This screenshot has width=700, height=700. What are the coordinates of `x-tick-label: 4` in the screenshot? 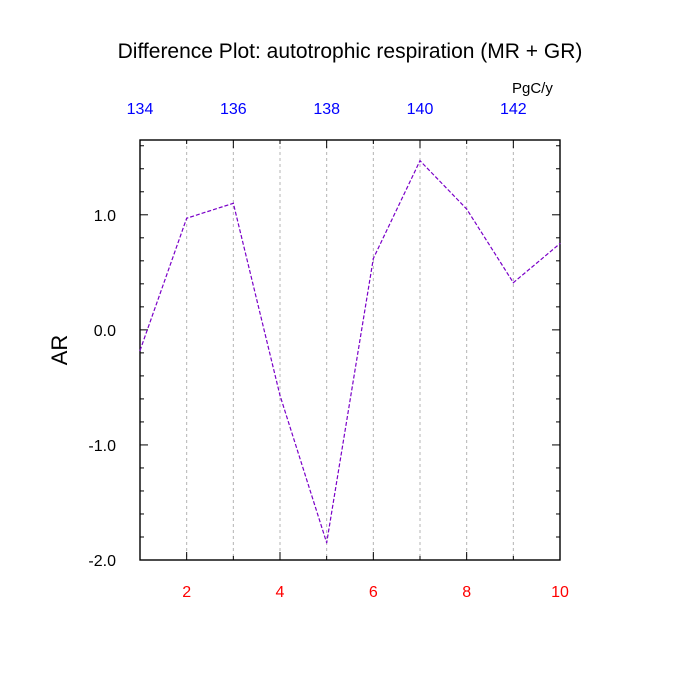 It's located at (280, 592).